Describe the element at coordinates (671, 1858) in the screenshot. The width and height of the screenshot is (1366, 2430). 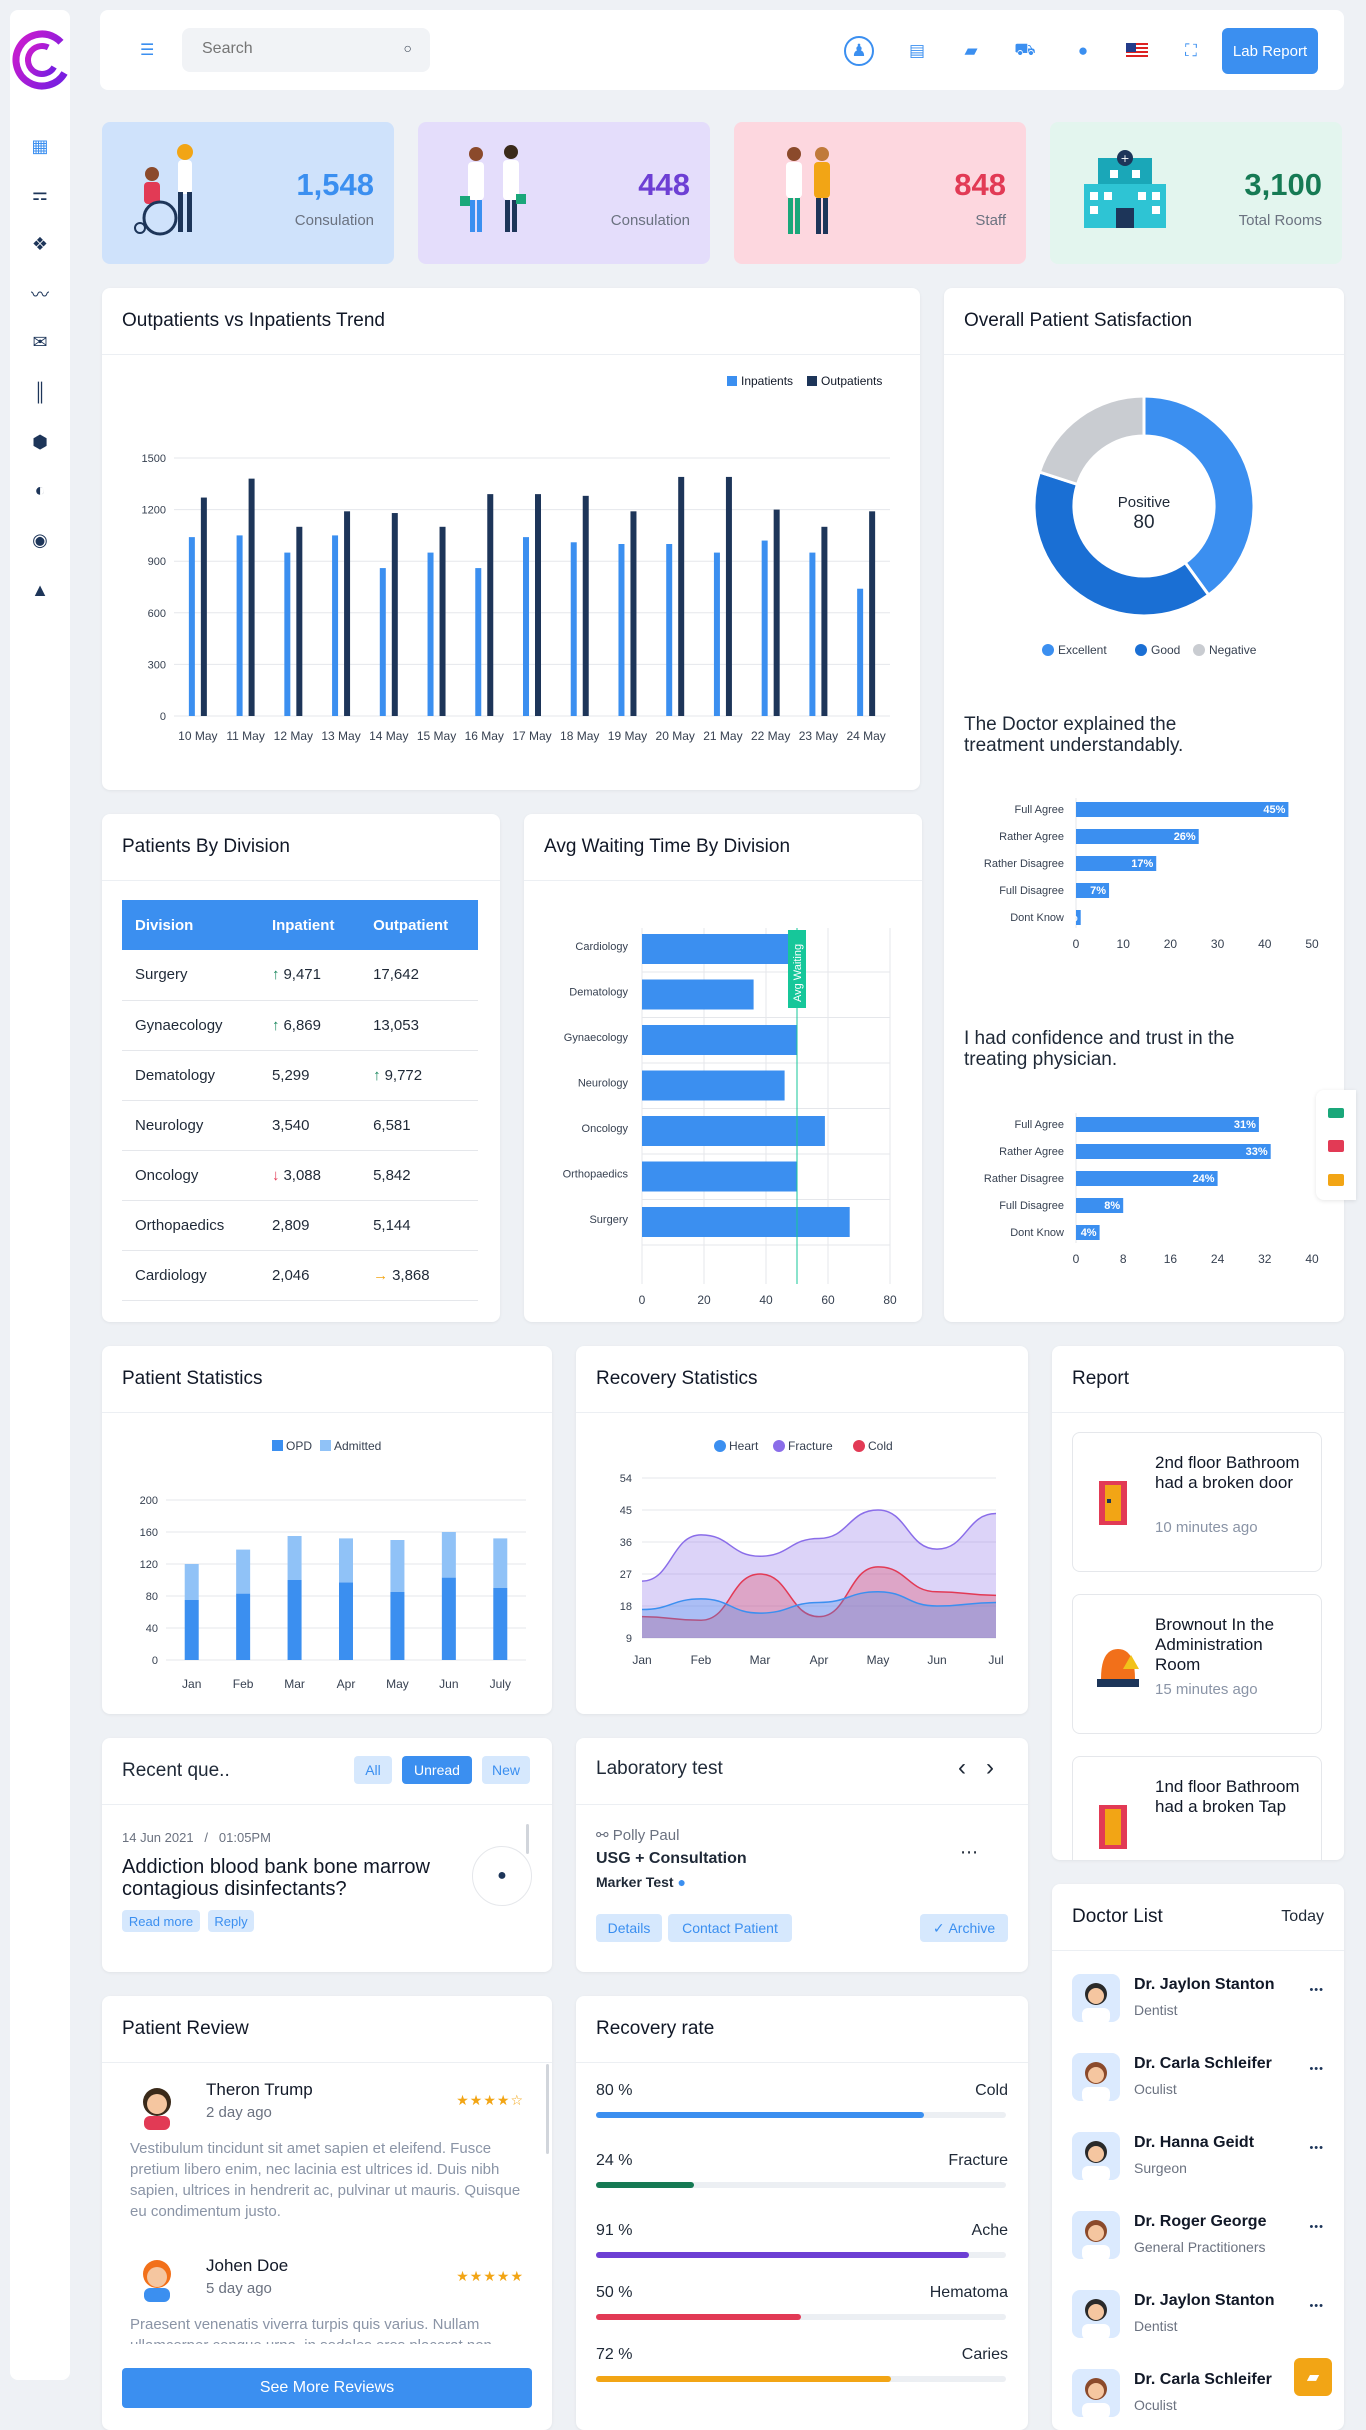
I see `test-name: USG + Consultation` at that location.